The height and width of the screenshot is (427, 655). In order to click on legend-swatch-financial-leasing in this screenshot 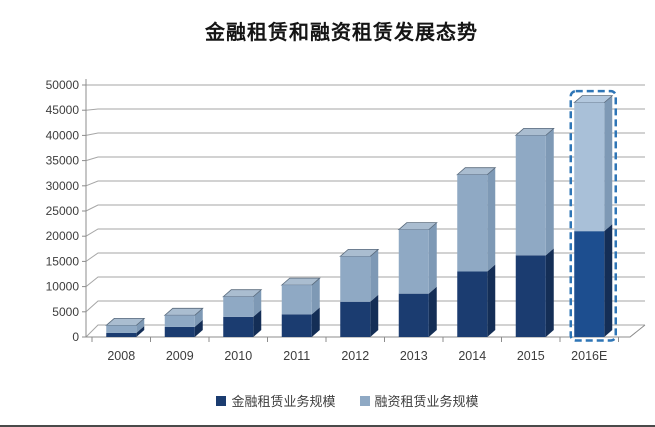, I will do `click(221, 400)`.